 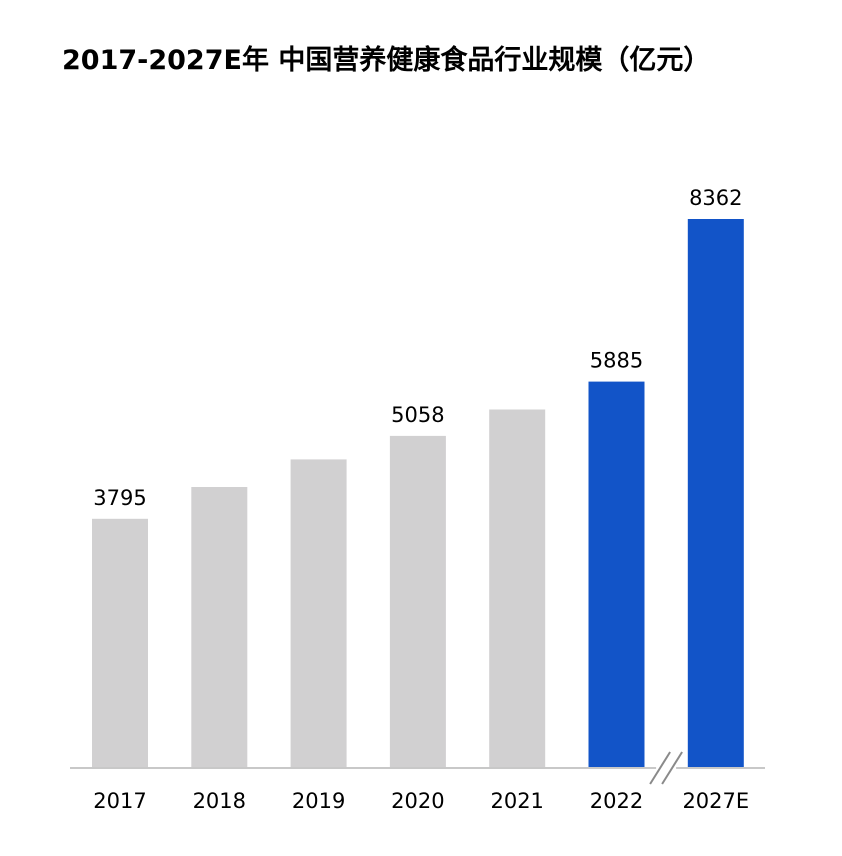 What do you see at coordinates (119, 801) in the screenshot?
I see `x-tick-label-2017: 2017` at bounding box center [119, 801].